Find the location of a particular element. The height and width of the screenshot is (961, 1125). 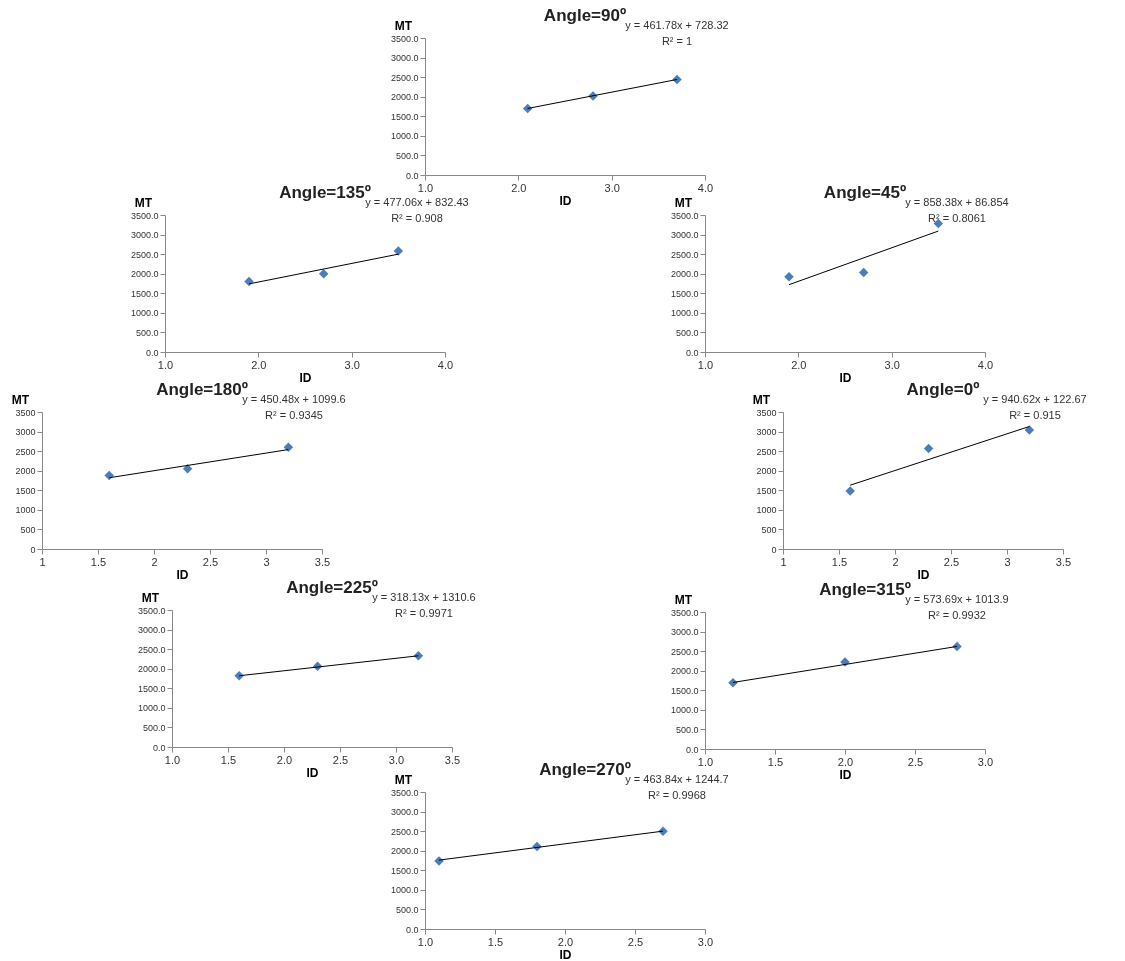

annotation: R² = 0.9968 is located at coordinates (677, 795).